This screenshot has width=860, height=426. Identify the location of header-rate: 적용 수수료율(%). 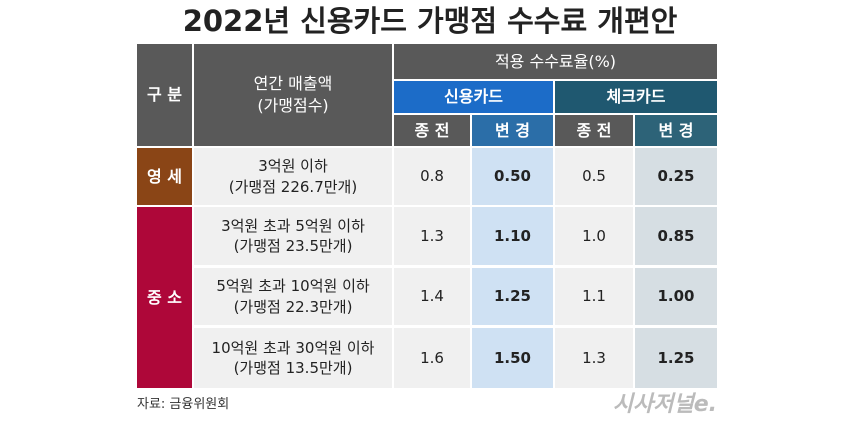
(555, 61).